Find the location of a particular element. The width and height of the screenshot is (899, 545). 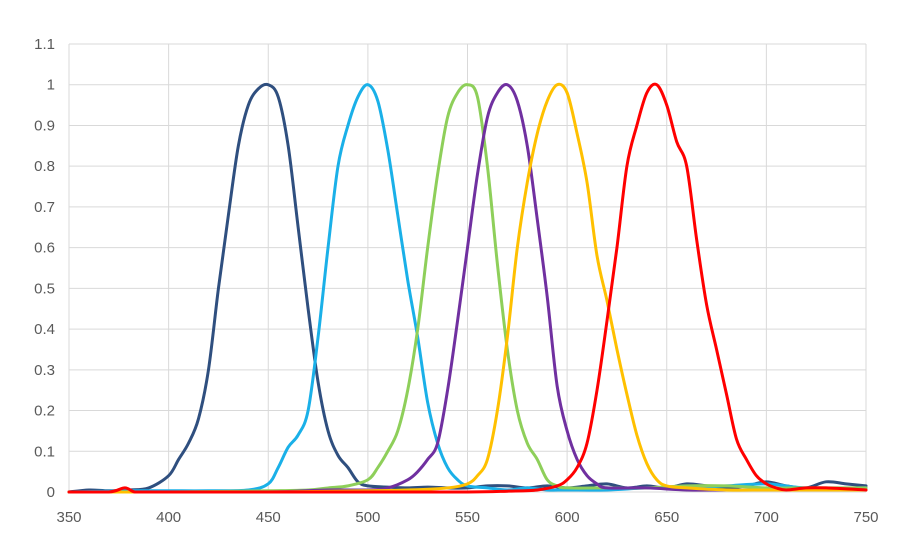

x-tick-label: 600 is located at coordinates (567, 517).